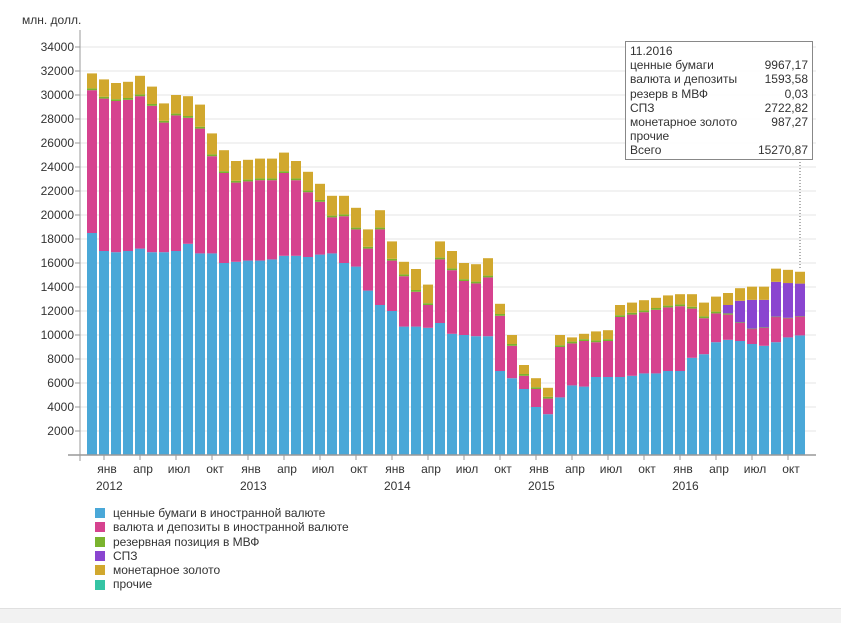 This screenshot has width=841, height=623. Describe the element at coordinates (143, 469) in the screenshot. I see `x-tick-label: апр` at that location.